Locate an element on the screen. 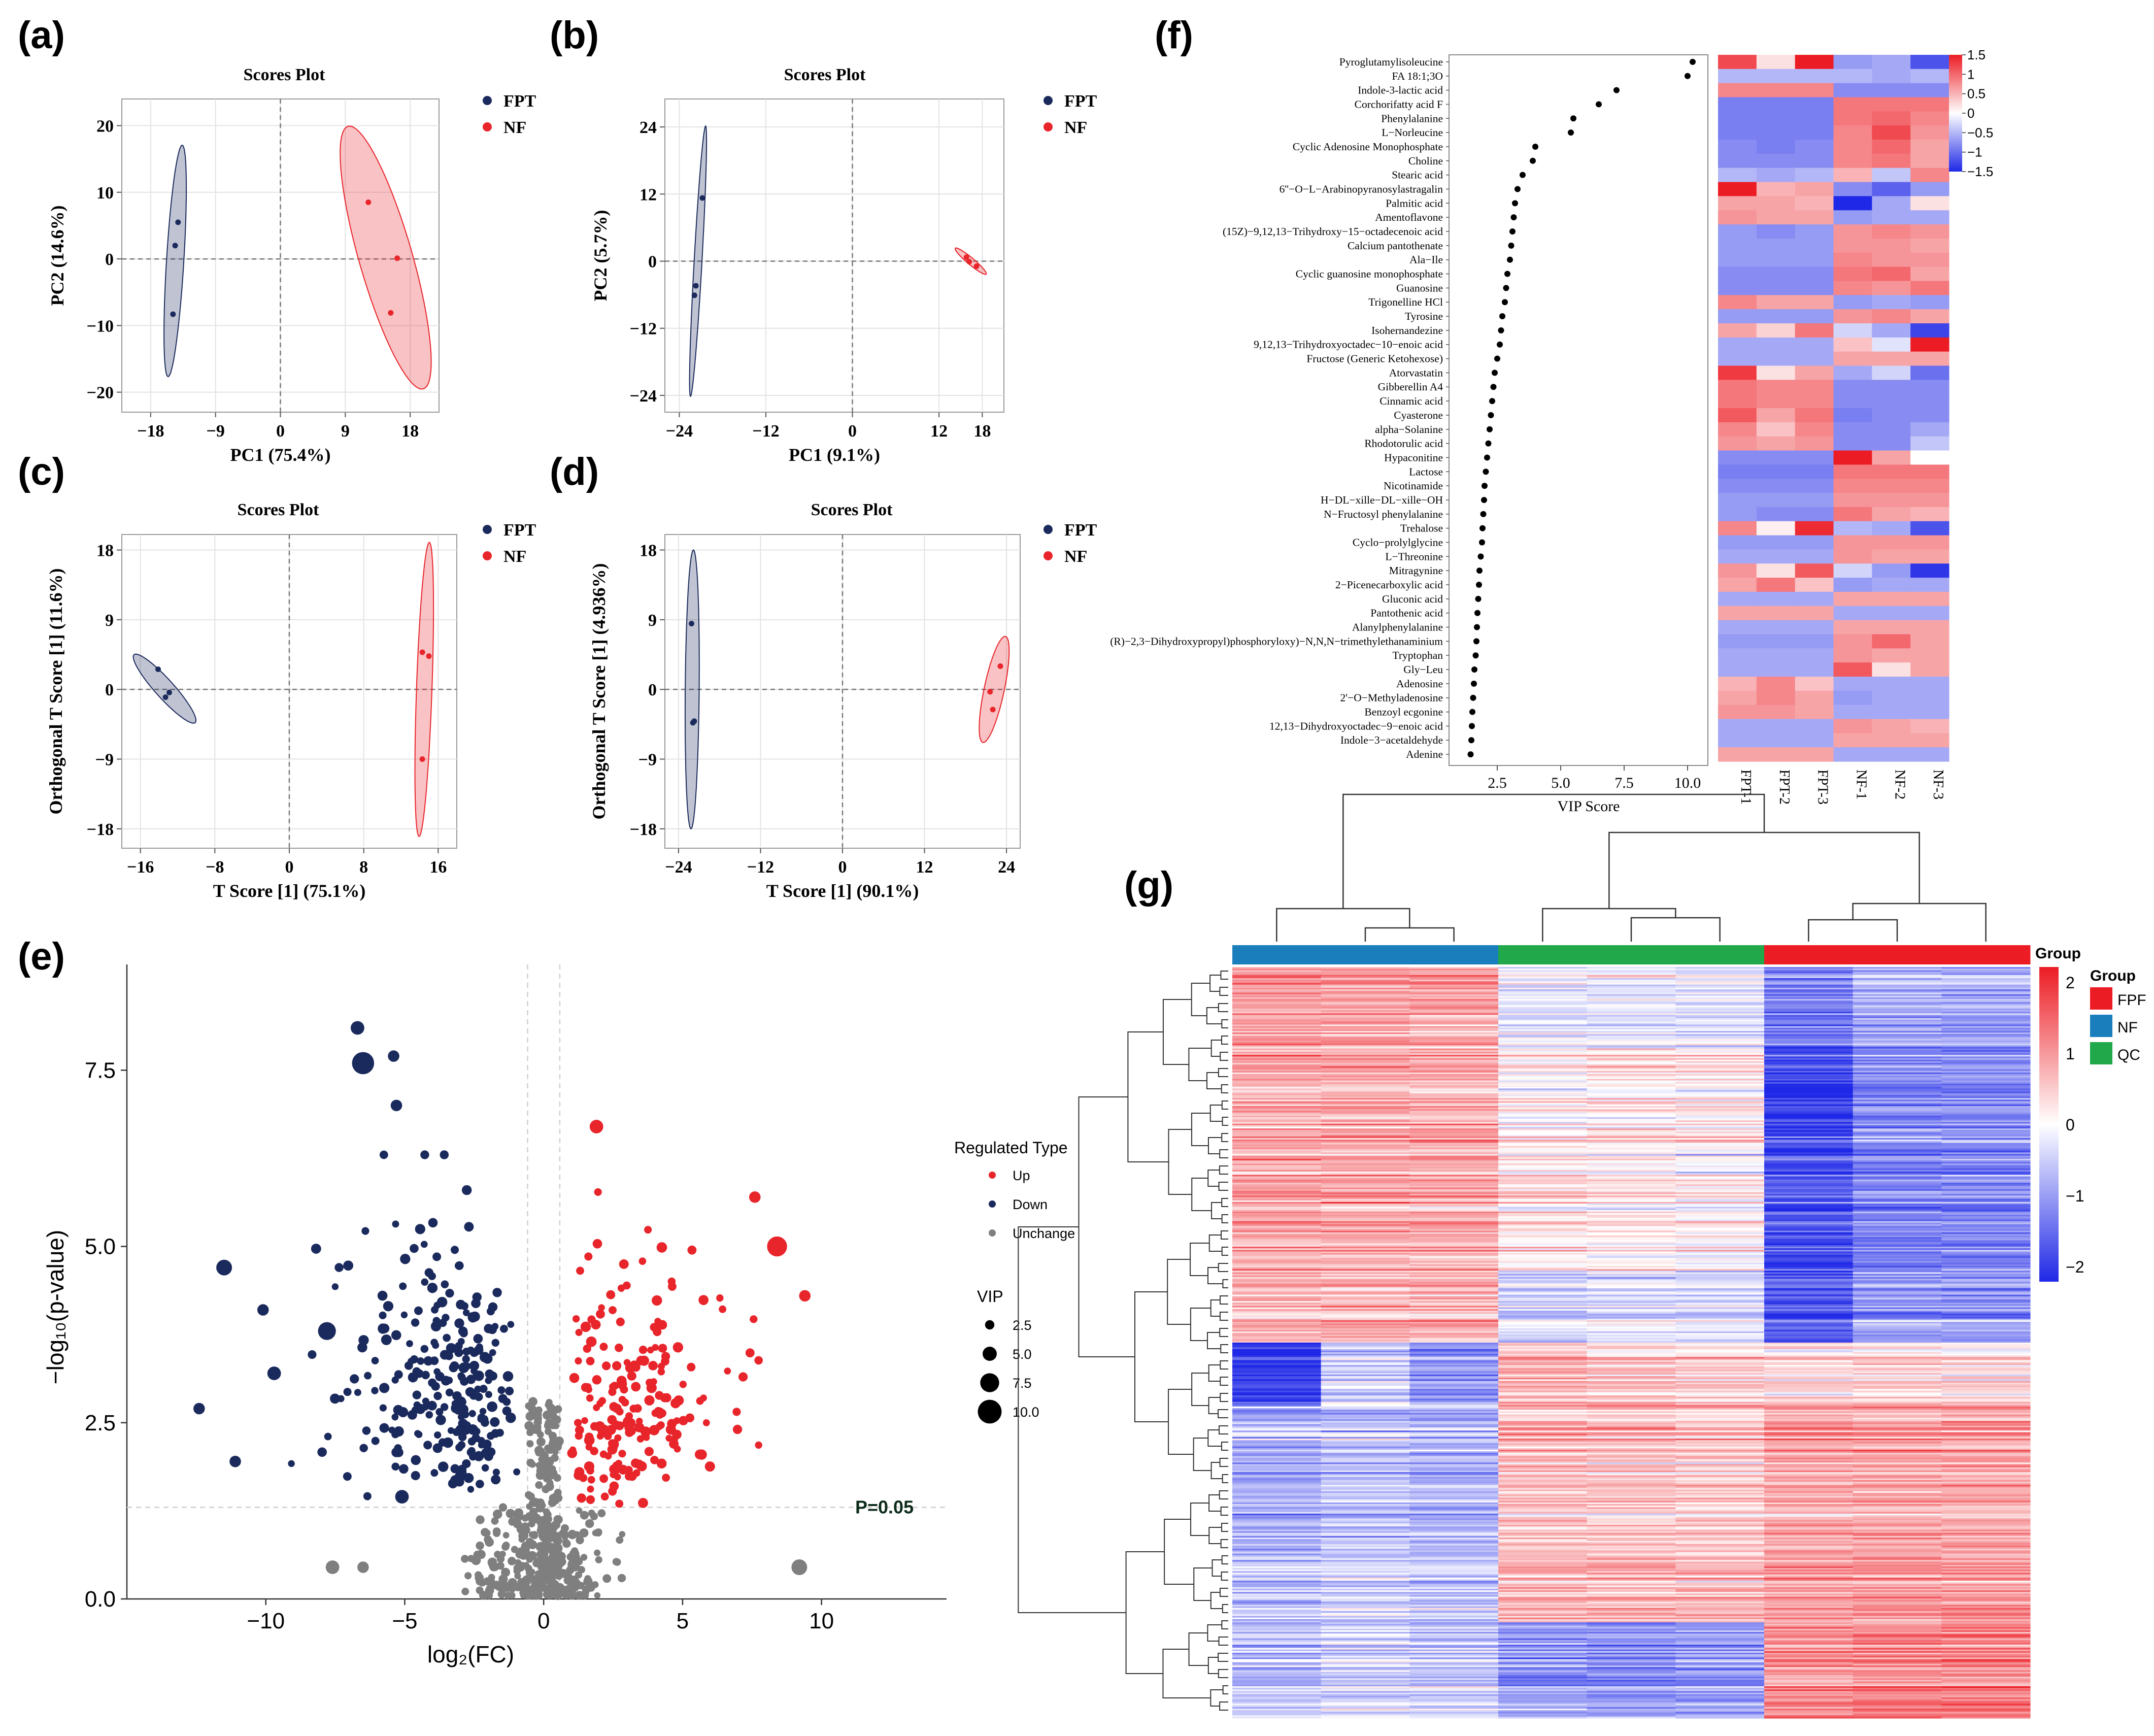  vip-x-tick-label: 5.0 is located at coordinates (1560, 783).